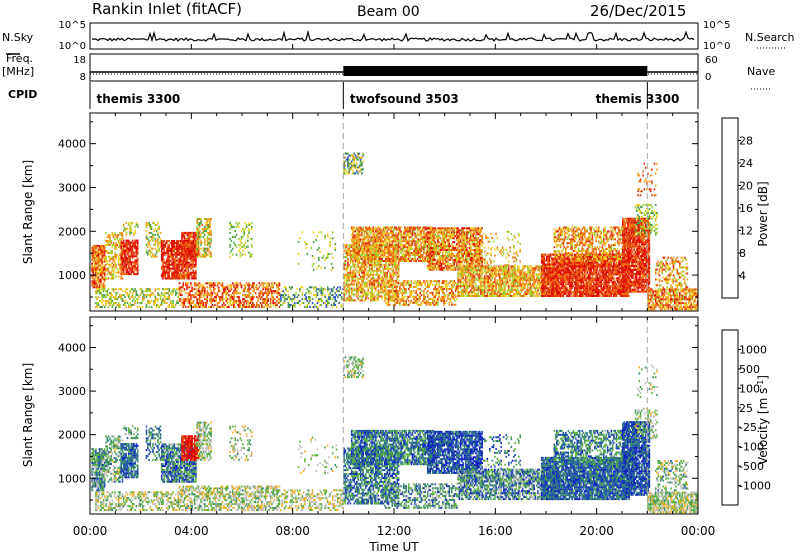 The height and width of the screenshot is (554, 800). What do you see at coordinates (19, 58) in the screenshot?
I see `freq-label-1: Freq.` at bounding box center [19, 58].